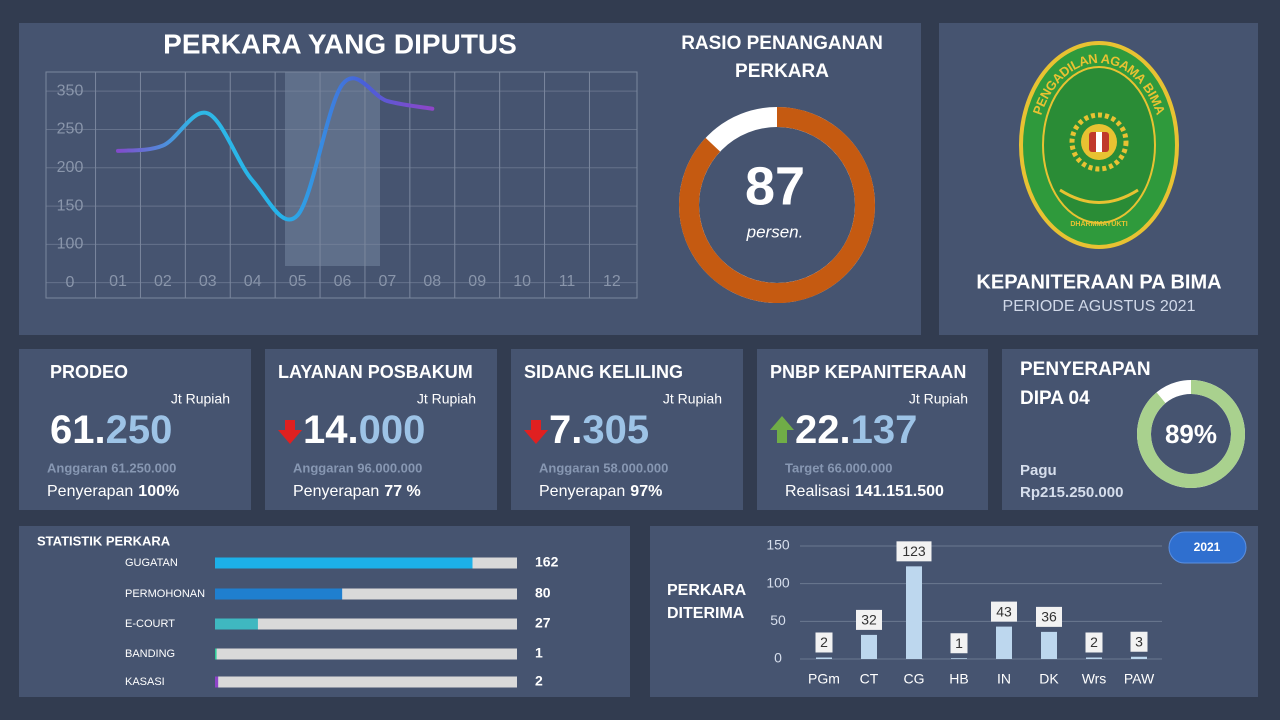 Image resolution: width=1280 pixels, height=720 pixels. Describe the element at coordinates (778, 620) in the screenshot. I see `y-tick-label: 50` at that location.